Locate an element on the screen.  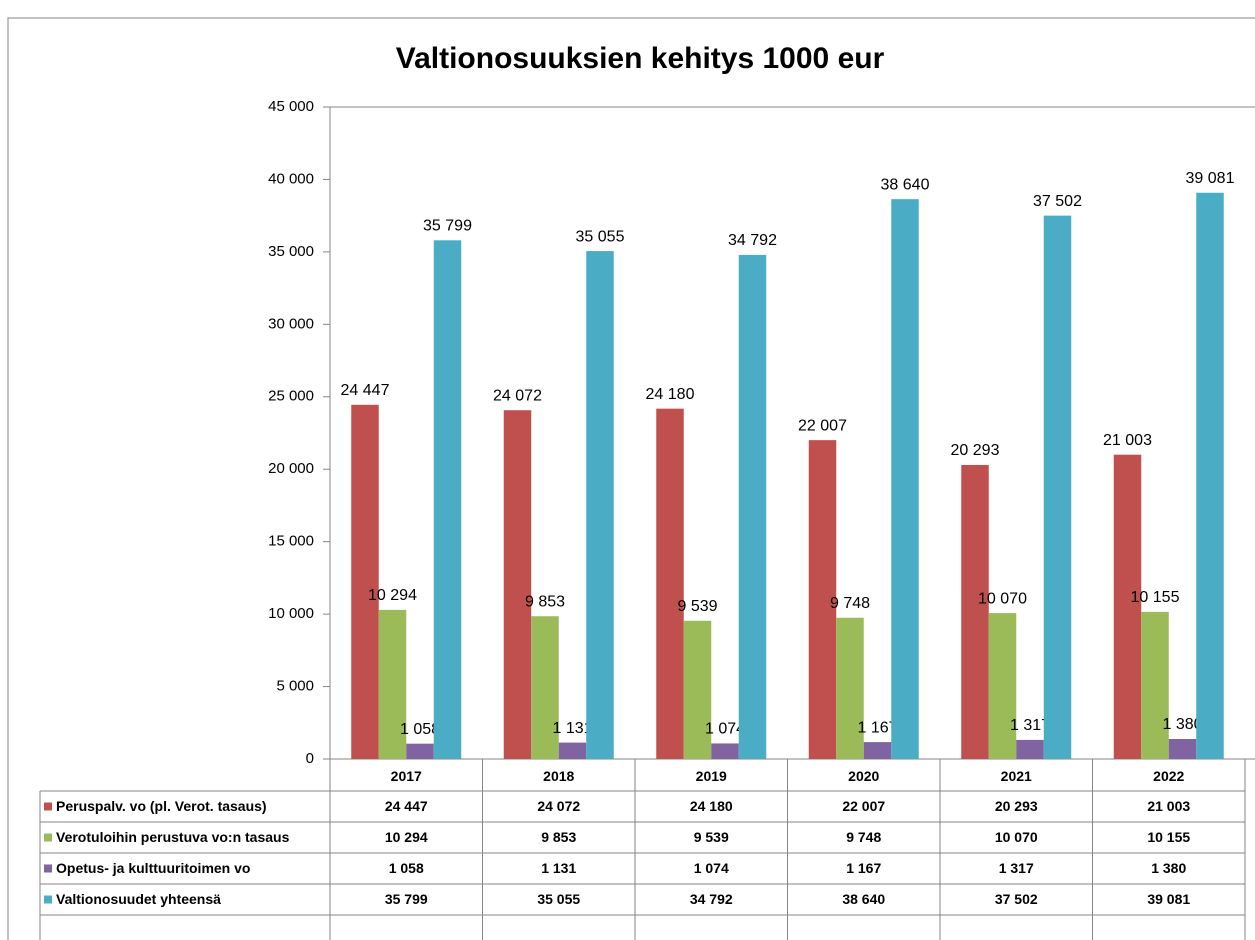
chart-title: Valtionosuuksien kehitys 1000 eur is located at coordinates (640, 58).